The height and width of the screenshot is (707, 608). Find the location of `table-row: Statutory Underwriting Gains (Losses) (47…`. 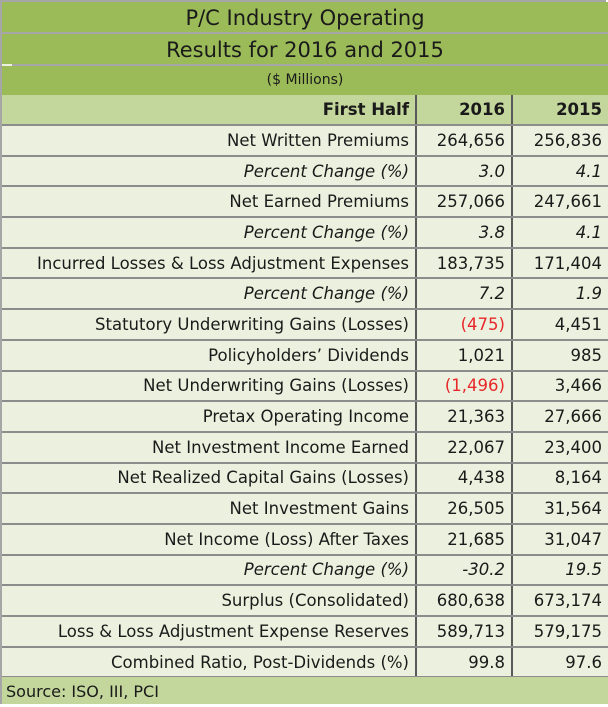

table-row: Statutory Underwriting Gains (Losses) (47… is located at coordinates (305, 325).